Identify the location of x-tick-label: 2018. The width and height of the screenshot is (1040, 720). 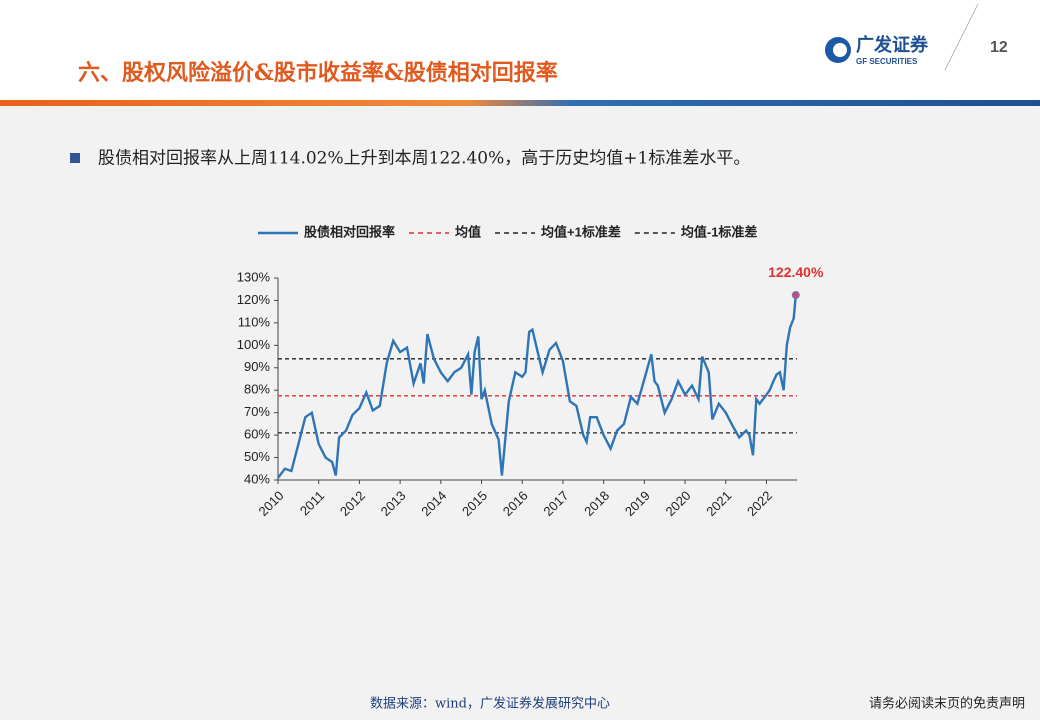
(596, 503).